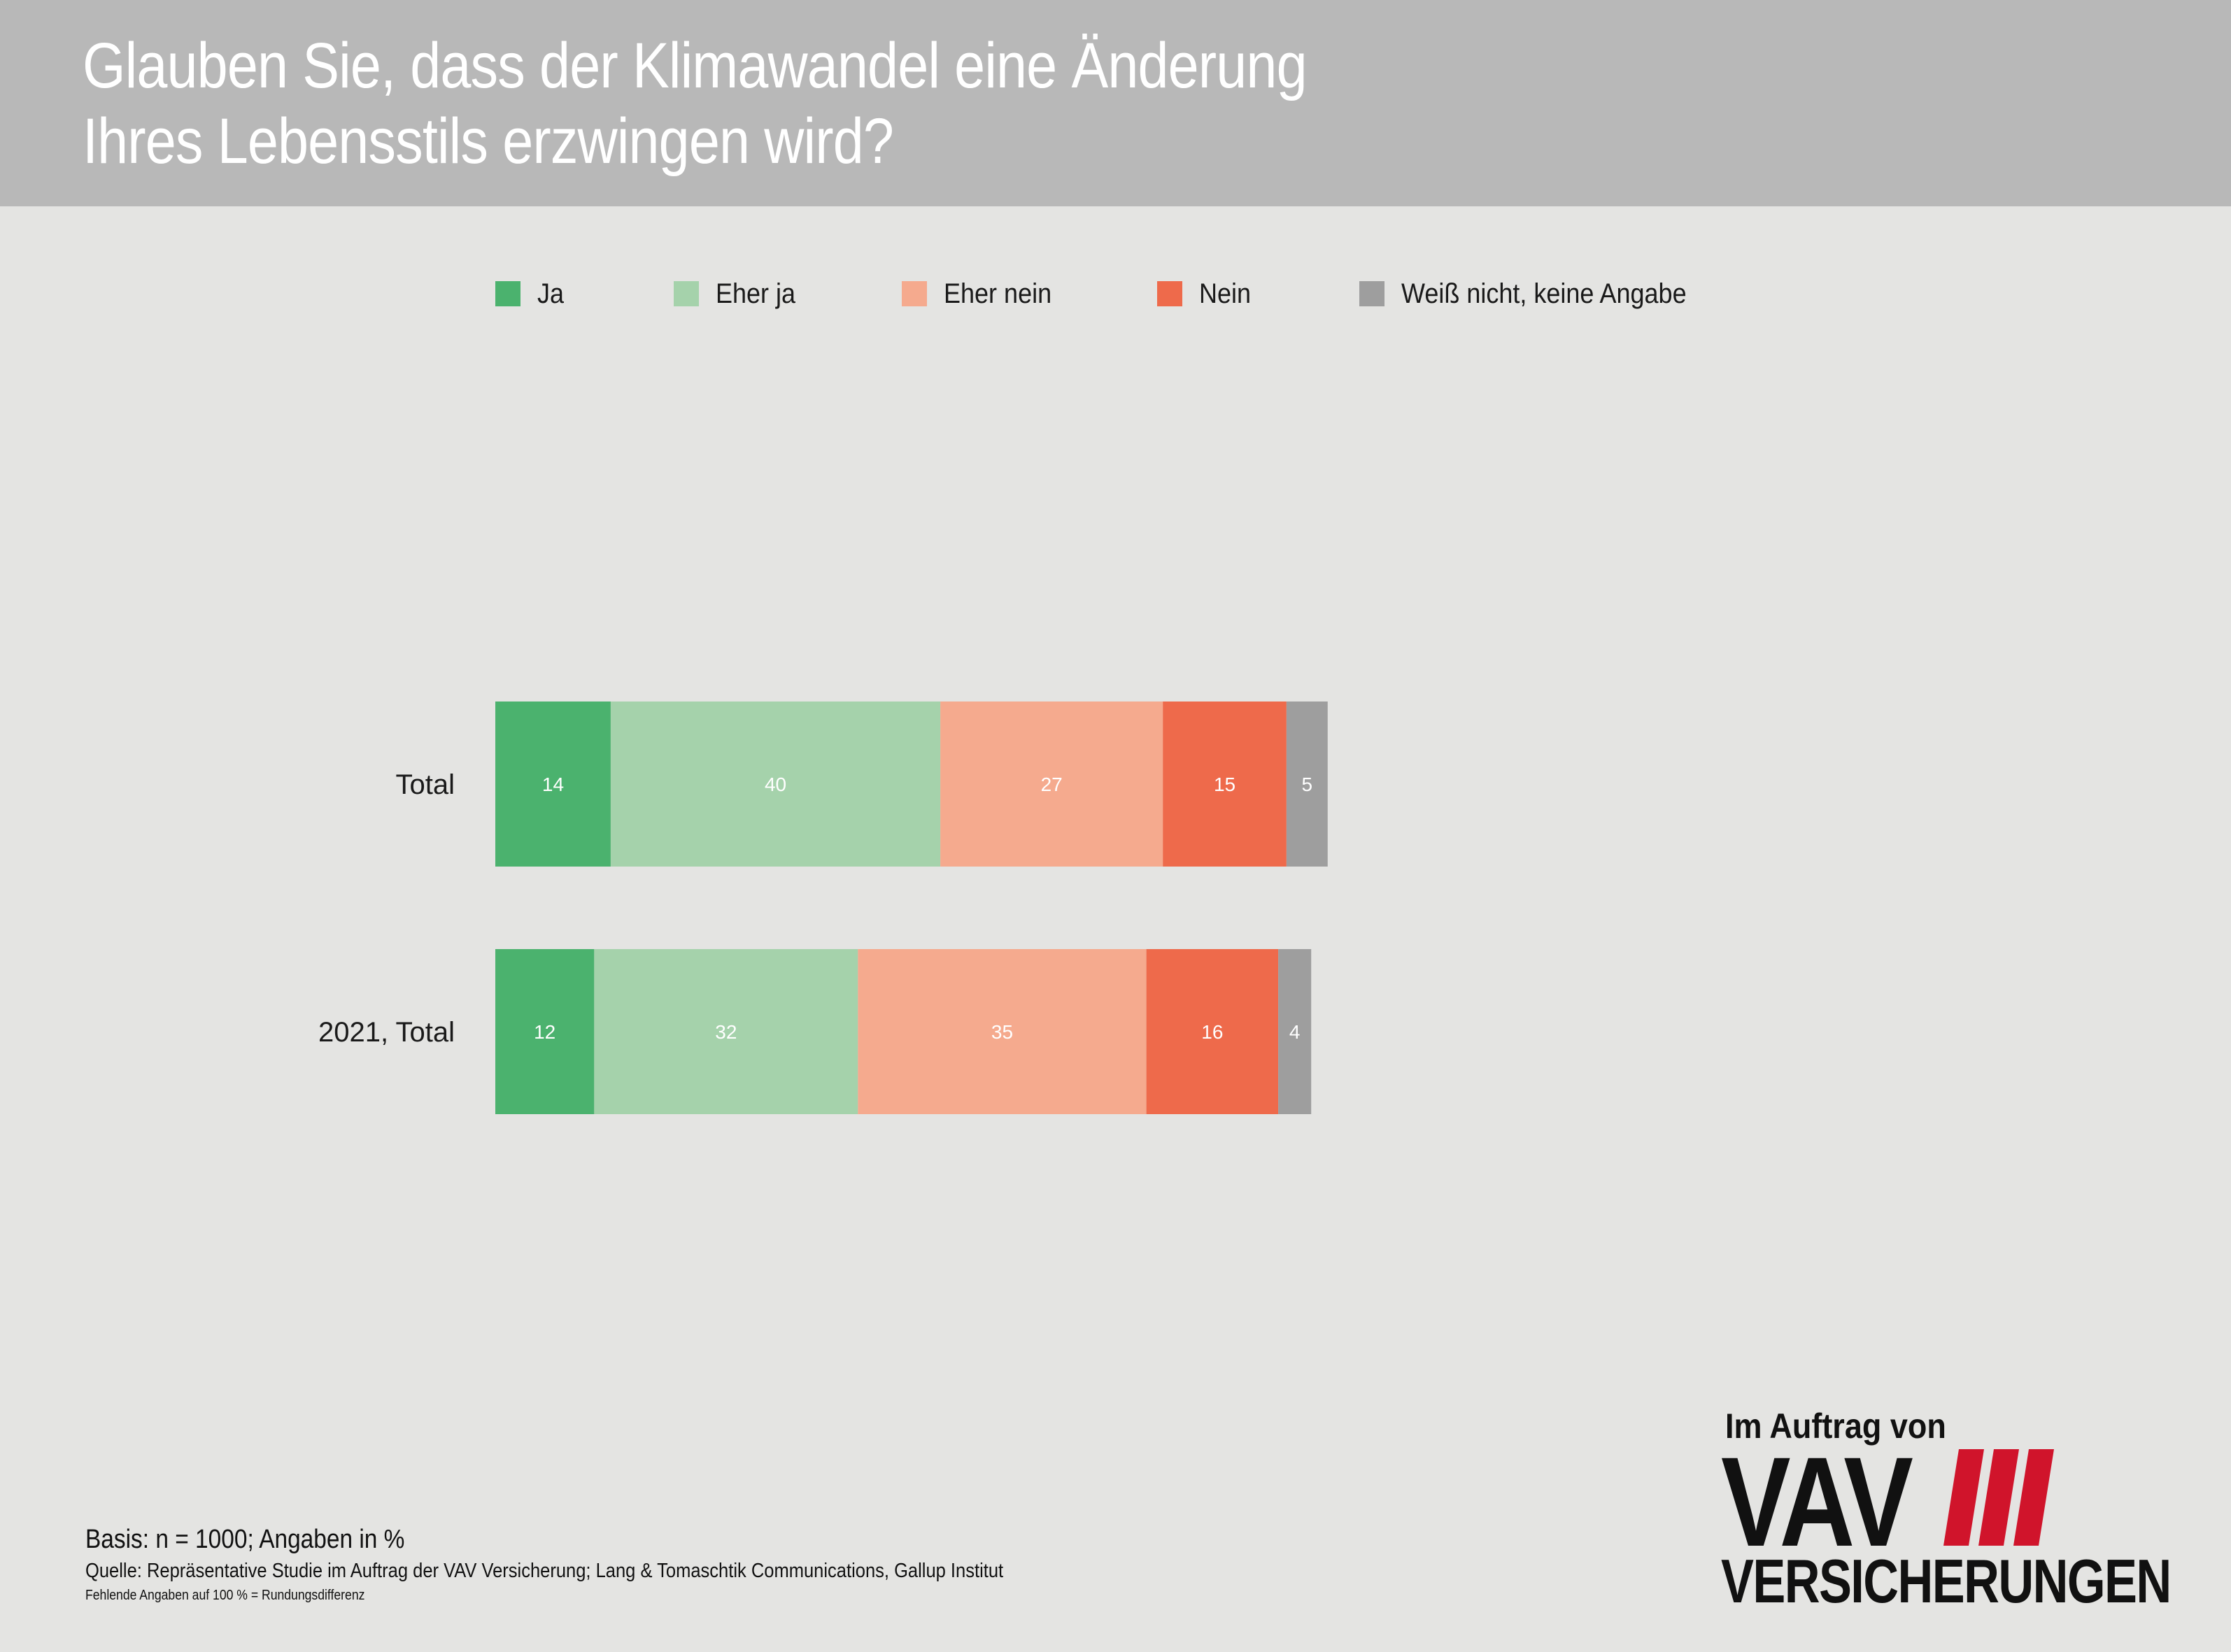 Image resolution: width=2231 pixels, height=1652 pixels. Describe the element at coordinates (1817, 1501) in the screenshot. I see `logo-name: VAV` at that location.